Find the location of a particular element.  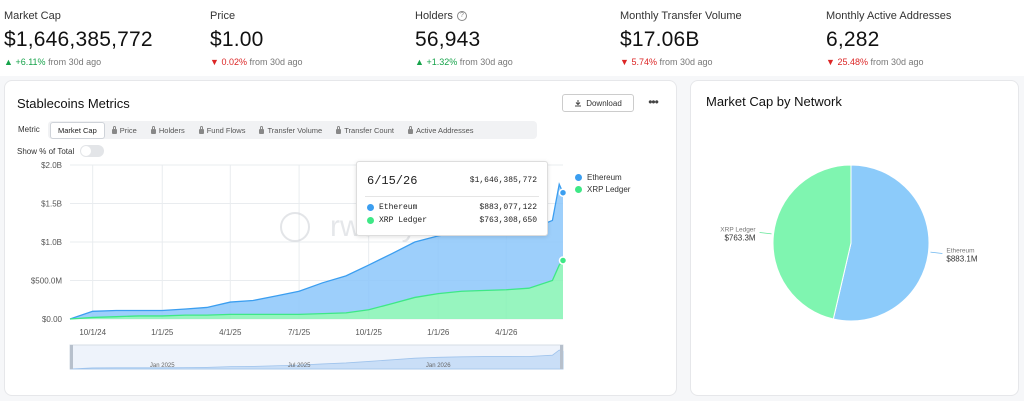

stat-label: Monthly Active Addresses is located at coordinates (889, 16).